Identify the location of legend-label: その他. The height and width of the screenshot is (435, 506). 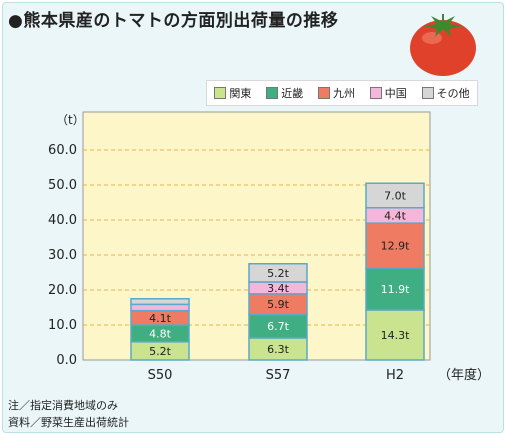
(453, 93).